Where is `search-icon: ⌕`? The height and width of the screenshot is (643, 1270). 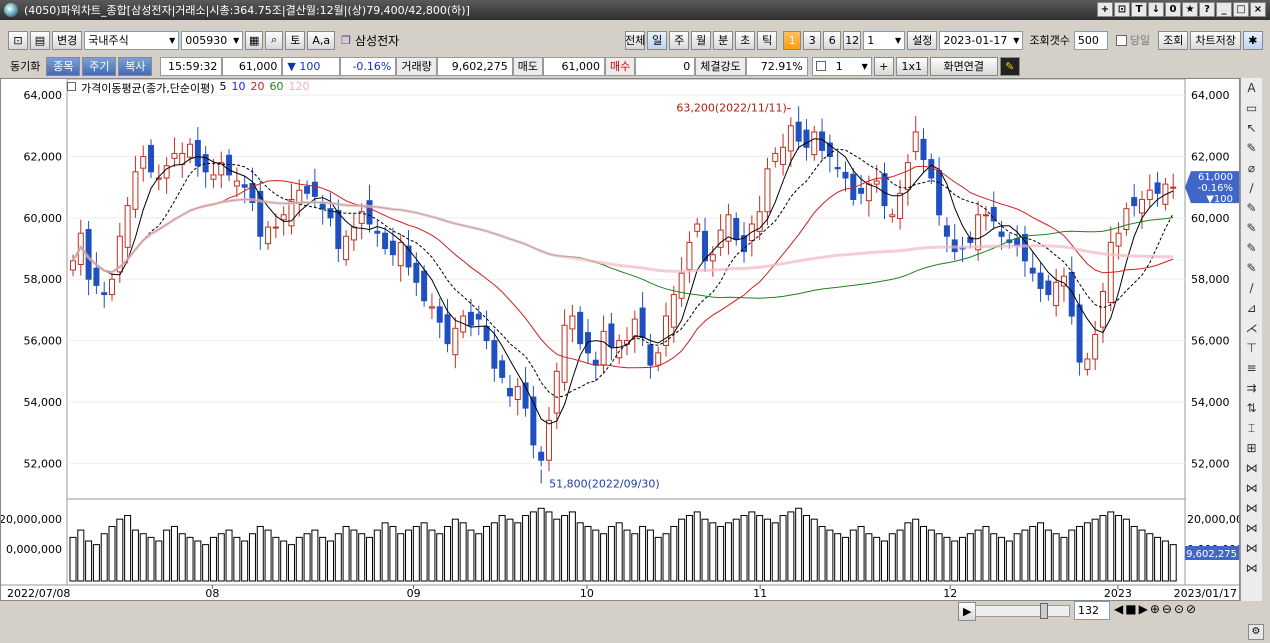 search-icon: ⌕ is located at coordinates (274, 40).